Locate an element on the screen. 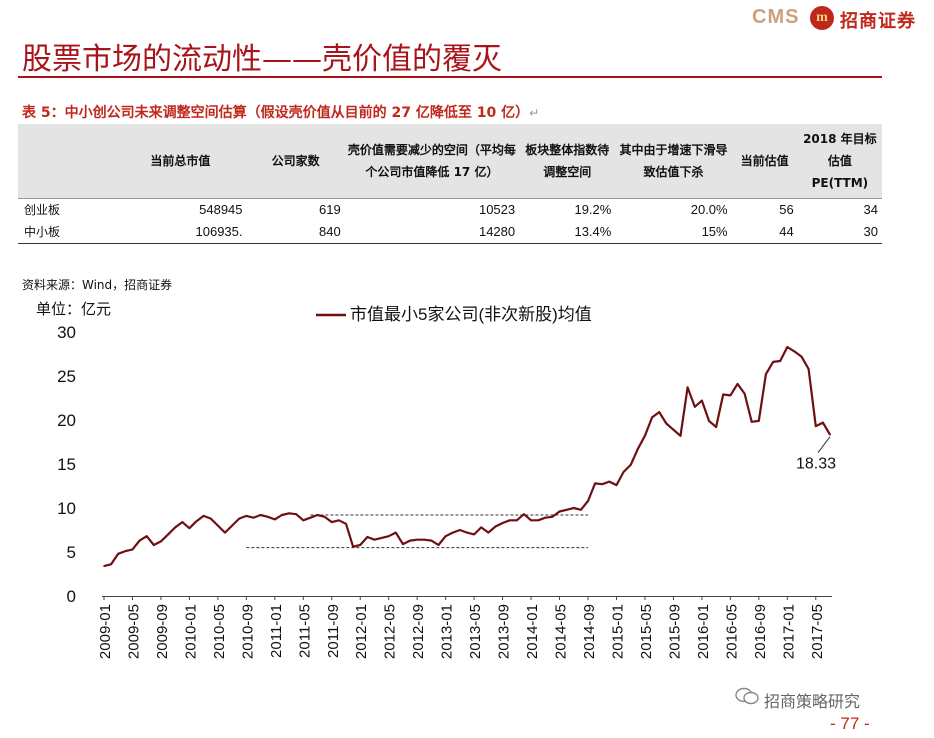 Image resolution: width=934 pixels, height=738 pixels. x-tick-label: 2016-05 is located at coordinates (731, 631).